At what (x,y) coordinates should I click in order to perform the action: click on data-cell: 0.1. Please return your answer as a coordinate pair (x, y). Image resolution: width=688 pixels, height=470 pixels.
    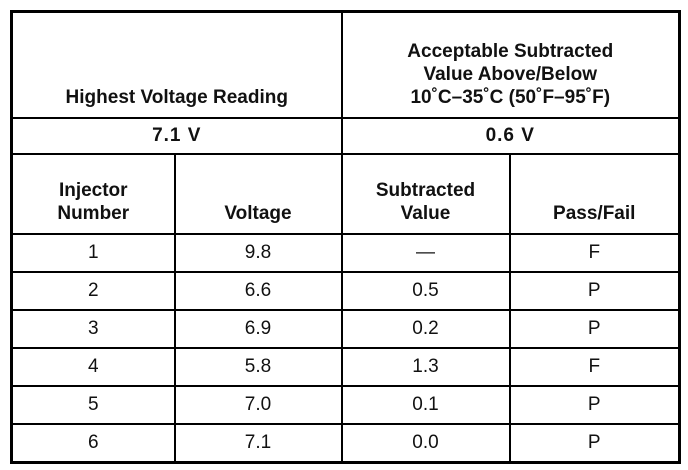
    Looking at the image, I should click on (425, 405).